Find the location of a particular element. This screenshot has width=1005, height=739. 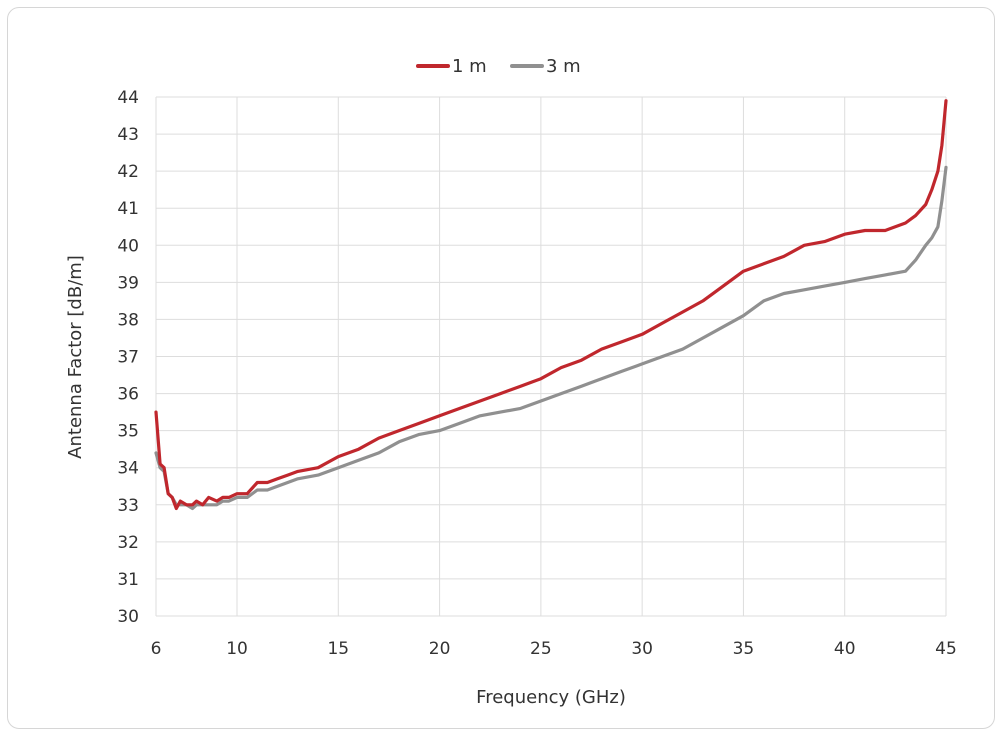

y-axis-ticks: 30 31 32 33 34 35 36 37 38 39 40 41 42 43 44 is located at coordinates (128, 357).